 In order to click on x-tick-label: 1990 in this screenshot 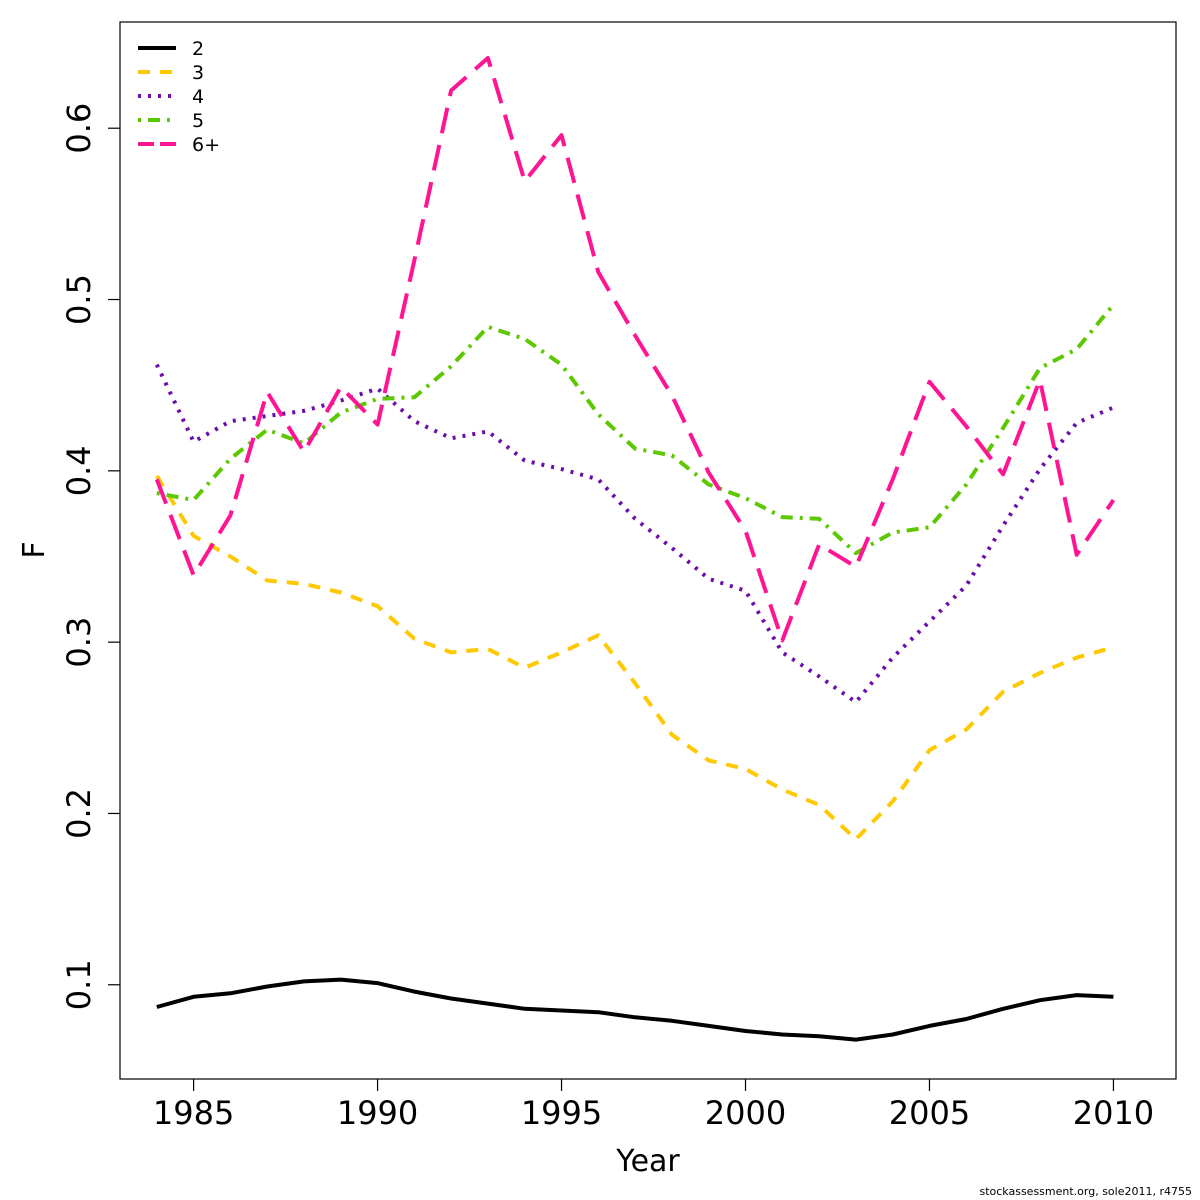, I will do `click(377, 1113)`.